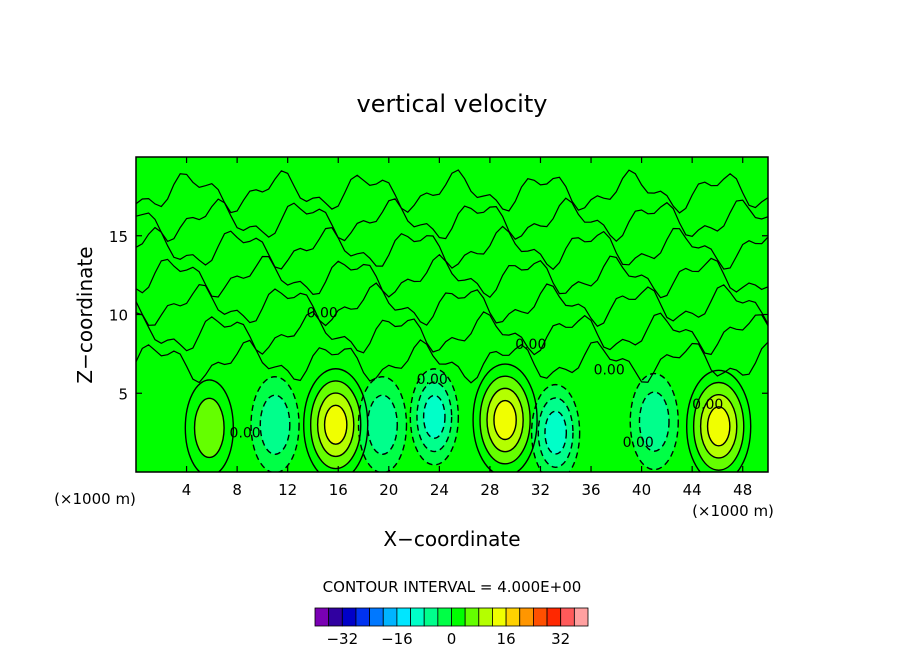  Describe the element at coordinates (85, 314) in the screenshot. I see `y-axis-label: Z−coordinate` at that location.